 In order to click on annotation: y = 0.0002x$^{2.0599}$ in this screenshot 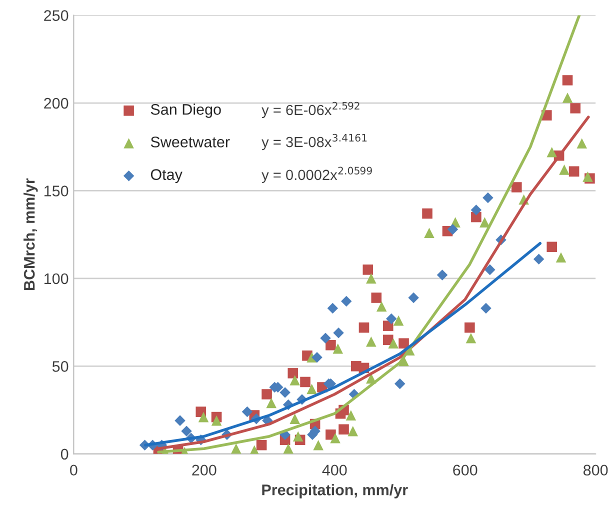, I will do `click(317, 174)`.